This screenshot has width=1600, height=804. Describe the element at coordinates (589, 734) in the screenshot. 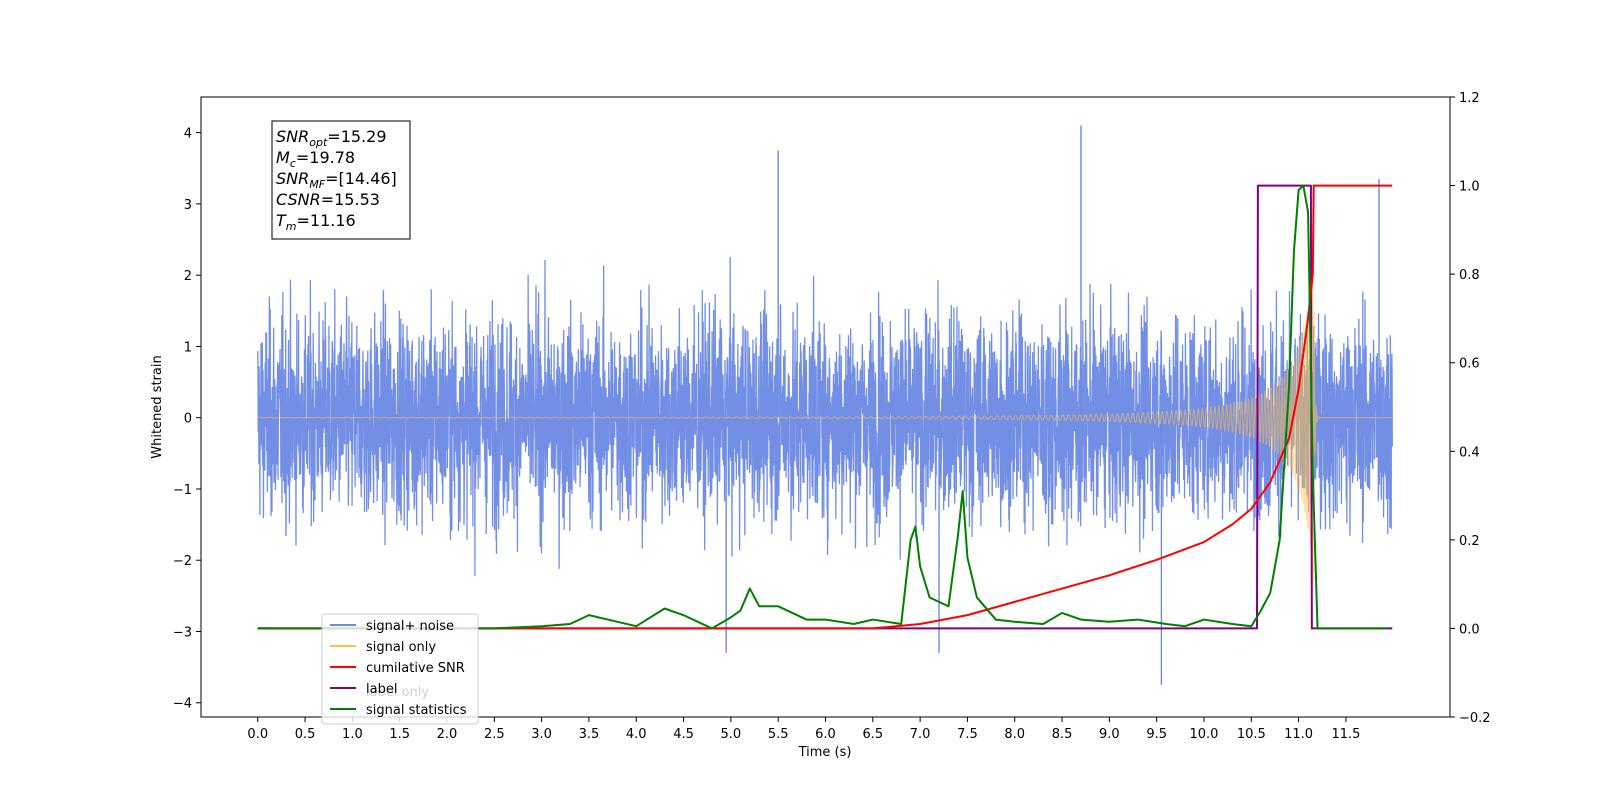

I see `x-tick-label: 3.5` at that location.